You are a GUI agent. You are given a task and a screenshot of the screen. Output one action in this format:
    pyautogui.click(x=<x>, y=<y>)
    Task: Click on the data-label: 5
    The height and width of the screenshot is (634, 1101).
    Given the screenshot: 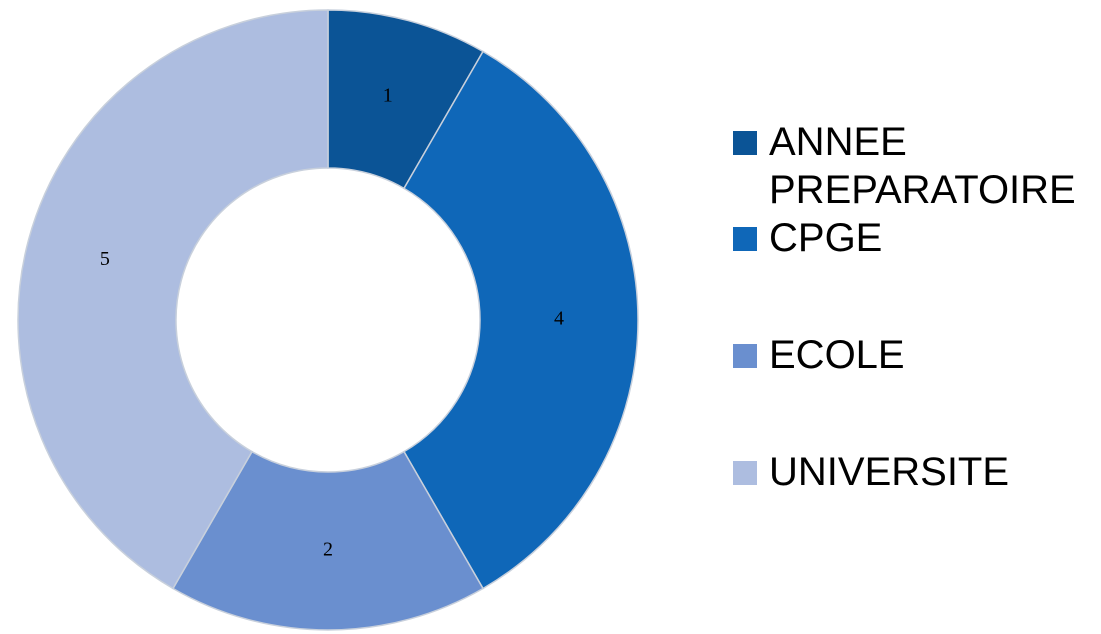 What is the action you would take?
    pyautogui.click(x=105, y=259)
    